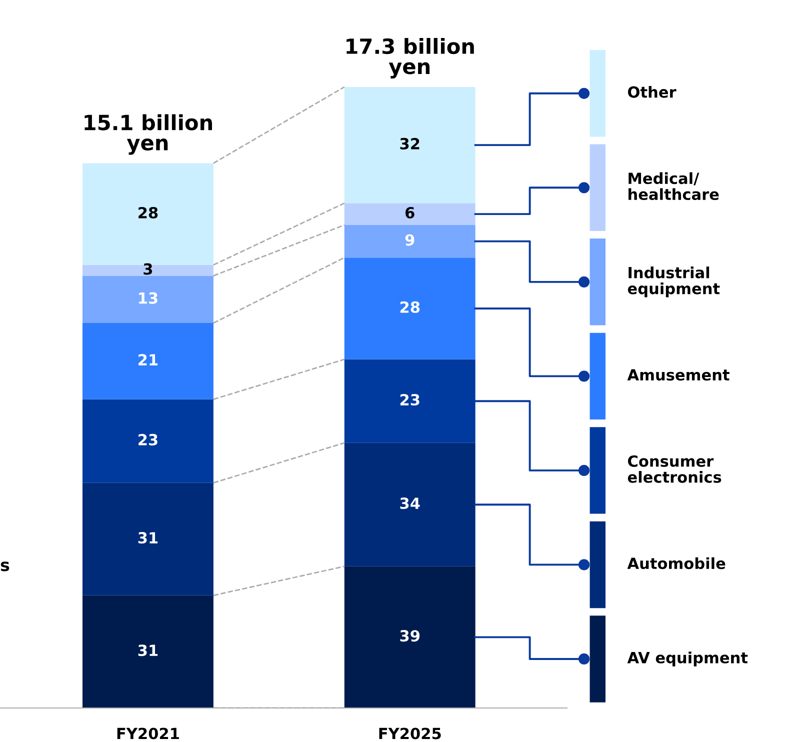 The image size is (787, 742). Describe the element at coordinates (410, 58) in the screenshot. I see `annotation: 17.3 billion yen` at that location.